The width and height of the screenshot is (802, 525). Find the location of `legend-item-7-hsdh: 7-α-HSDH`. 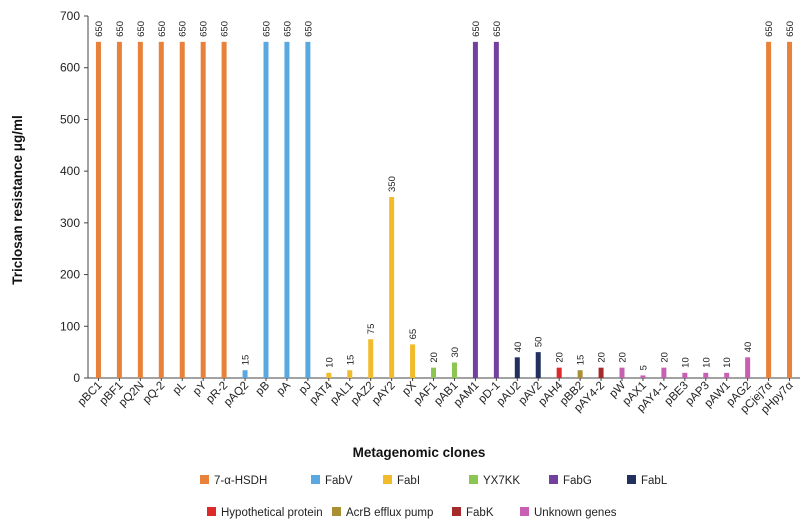

legend-item-7-hsdh: 7-α-HSDH is located at coordinates (233, 481).